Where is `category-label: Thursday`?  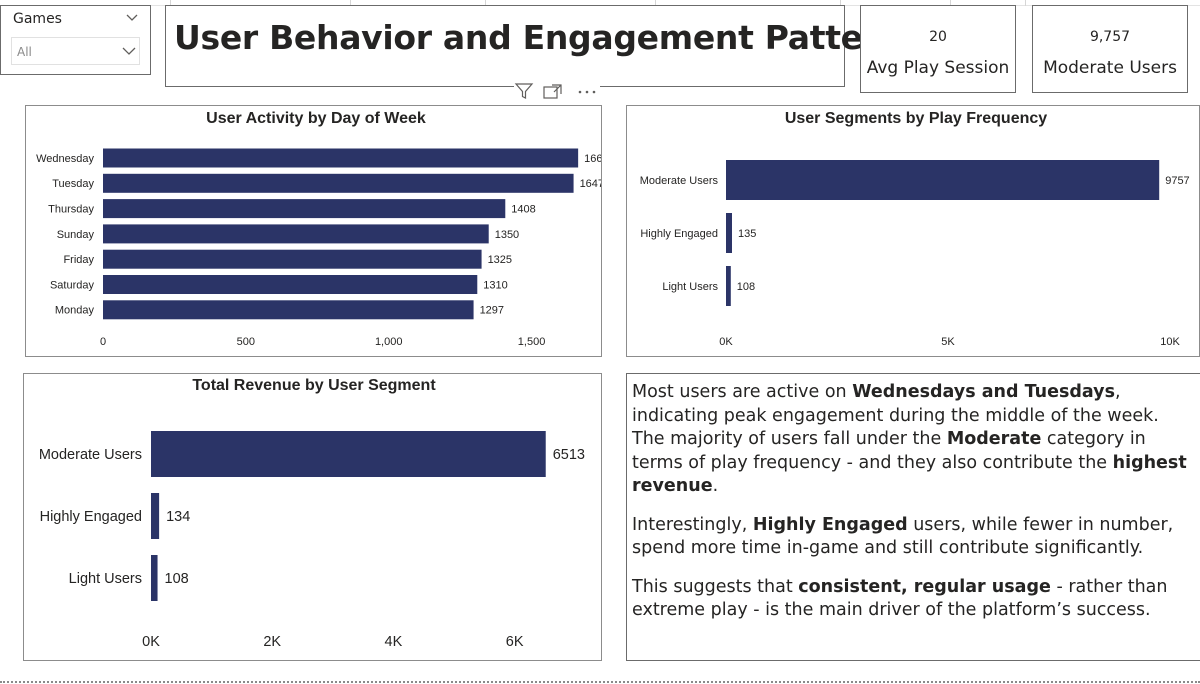 category-label: Thursday is located at coordinates (71, 209).